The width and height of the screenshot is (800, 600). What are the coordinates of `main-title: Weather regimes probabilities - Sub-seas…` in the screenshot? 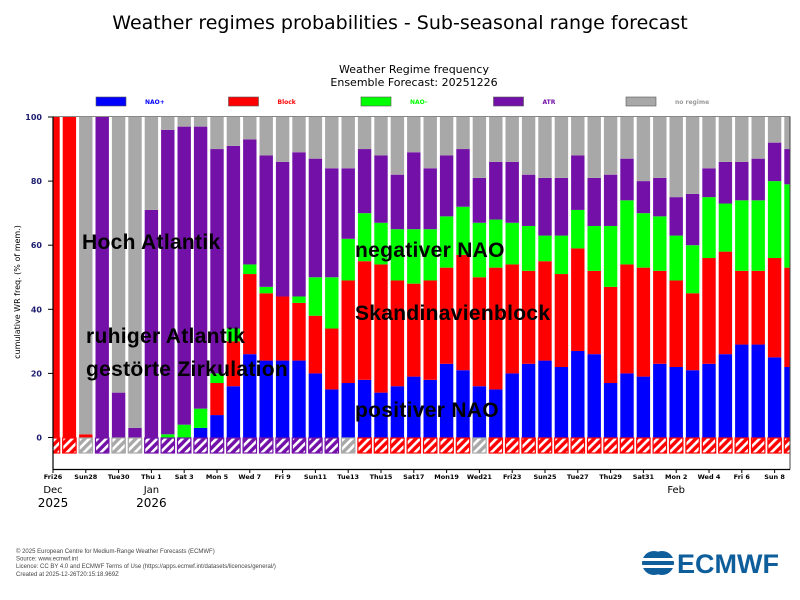 It's located at (399, 23).